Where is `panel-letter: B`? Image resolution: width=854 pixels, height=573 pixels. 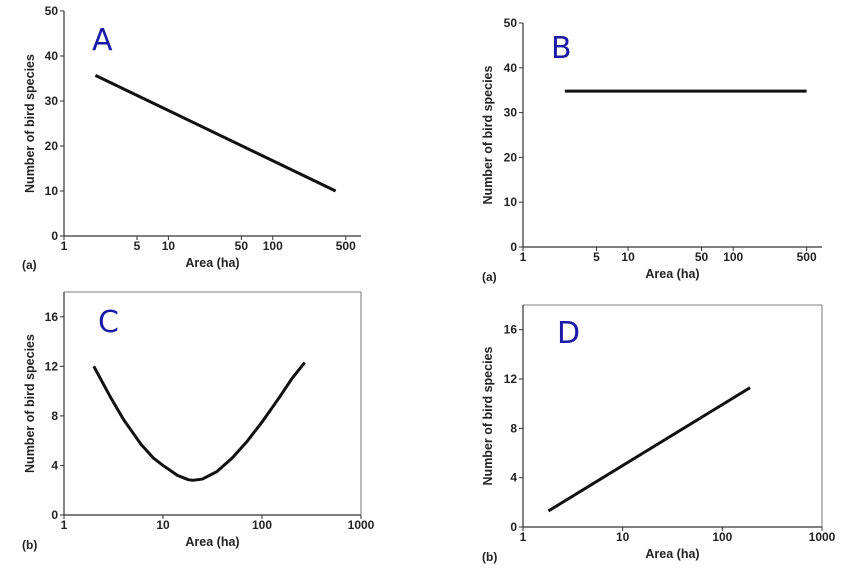
panel-letter: B is located at coordinates (561, 48).